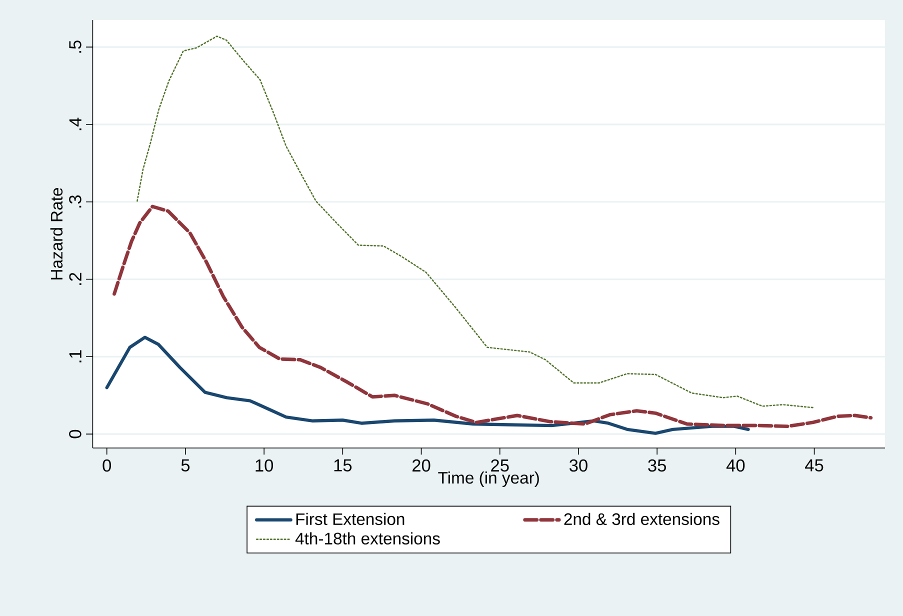  What do you see at coordinates (265, 465) in the screenshot?
I see `x-tick-label: 10` at bounding box center [265, 465].